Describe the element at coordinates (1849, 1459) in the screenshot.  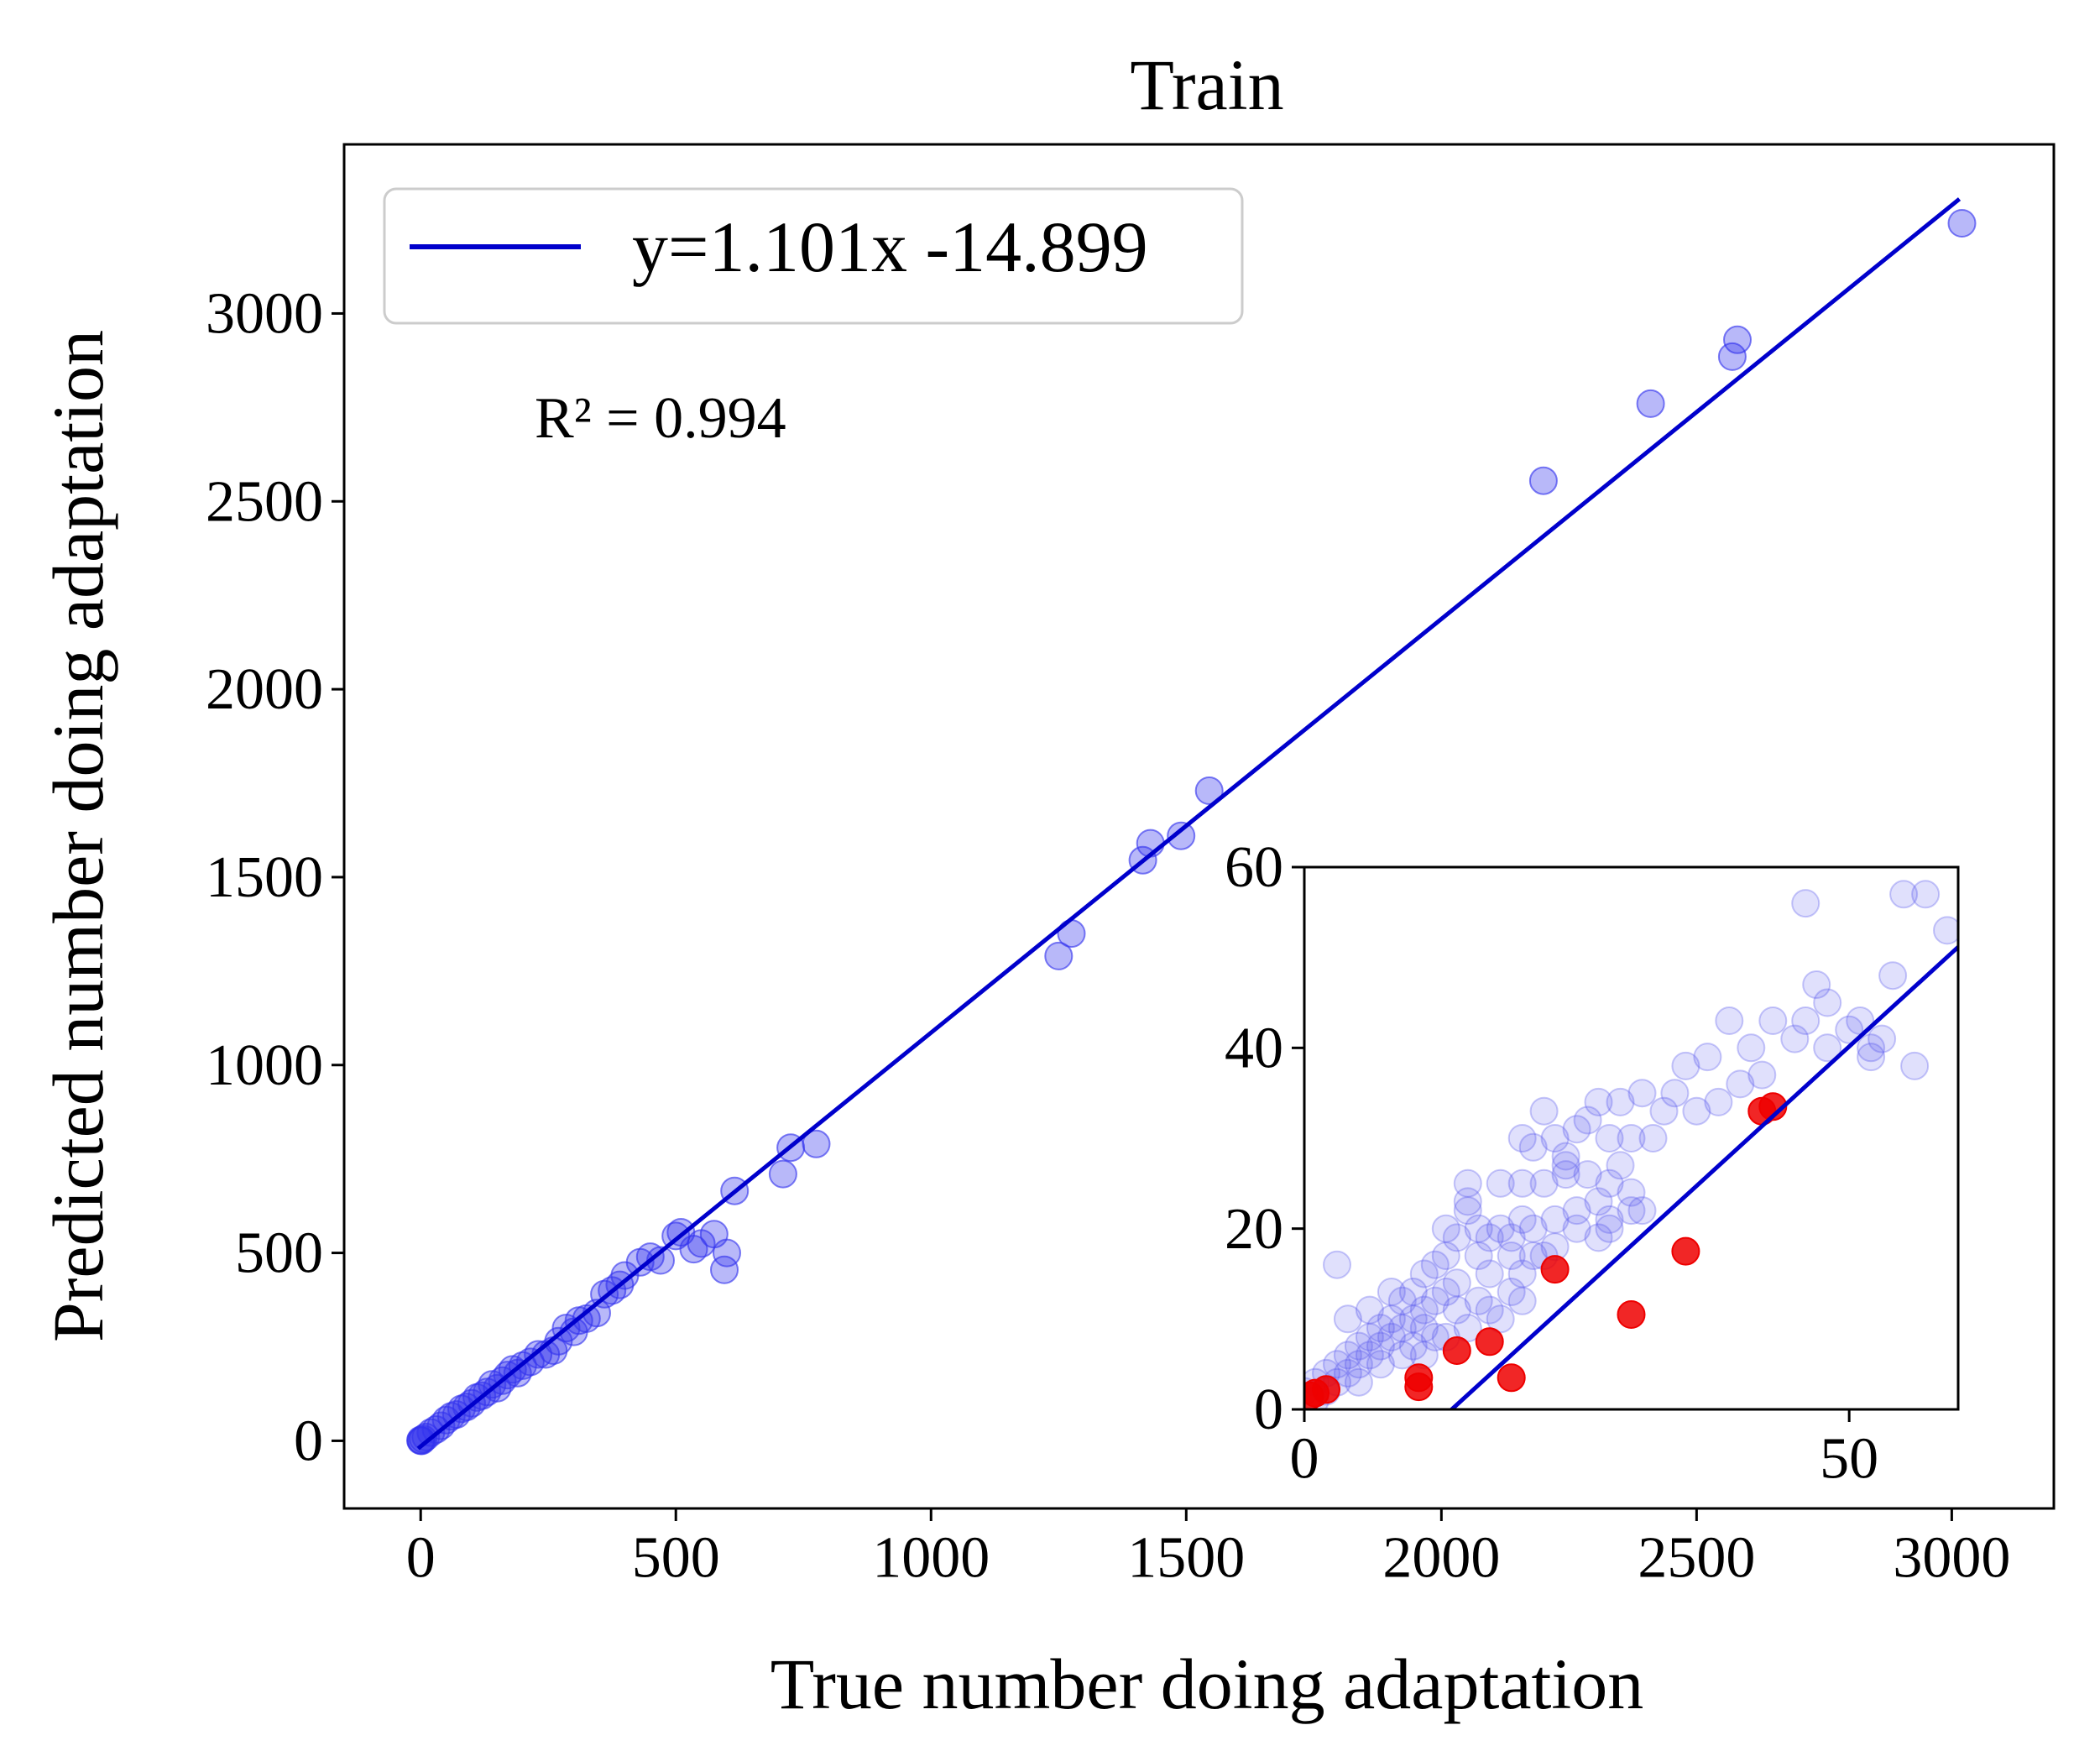
I see `inset-x-tick-label: 50` at that location.